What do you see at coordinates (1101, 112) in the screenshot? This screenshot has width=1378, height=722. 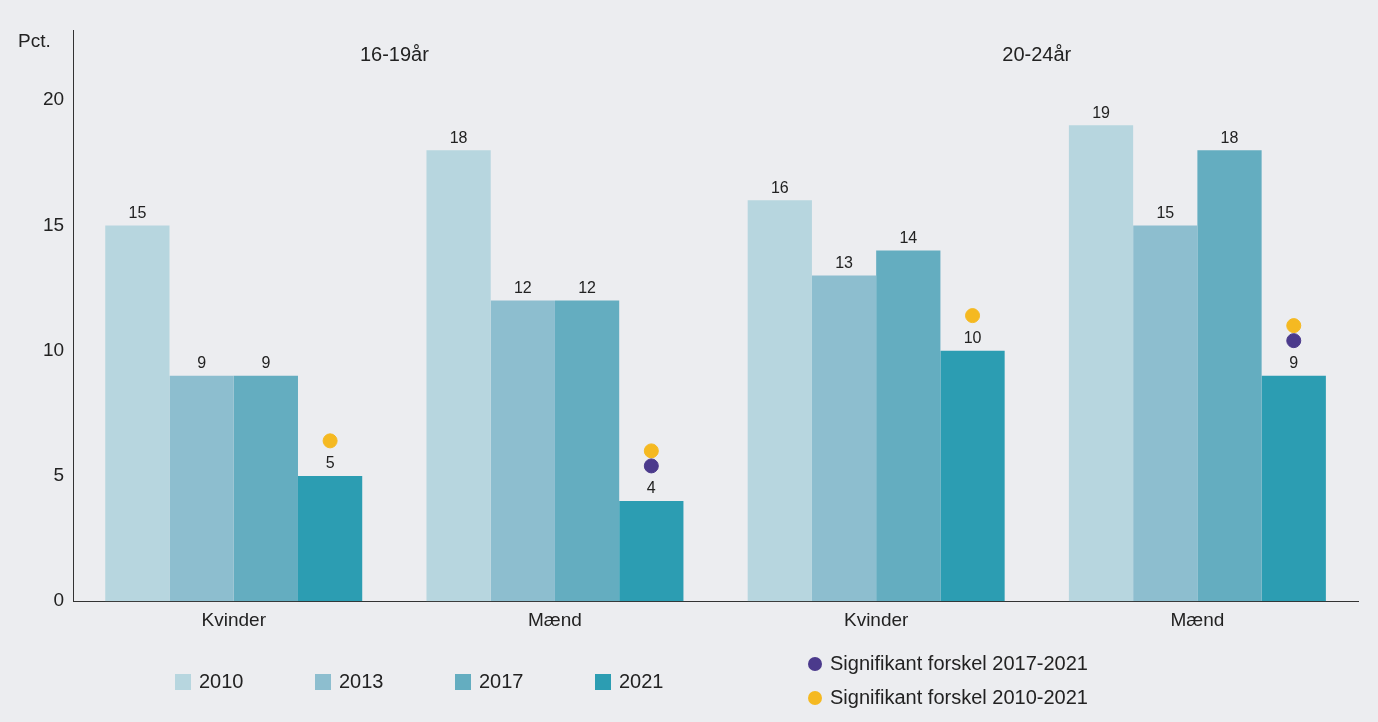 I see `data-label: 19` at bounding box center [1101, 112].